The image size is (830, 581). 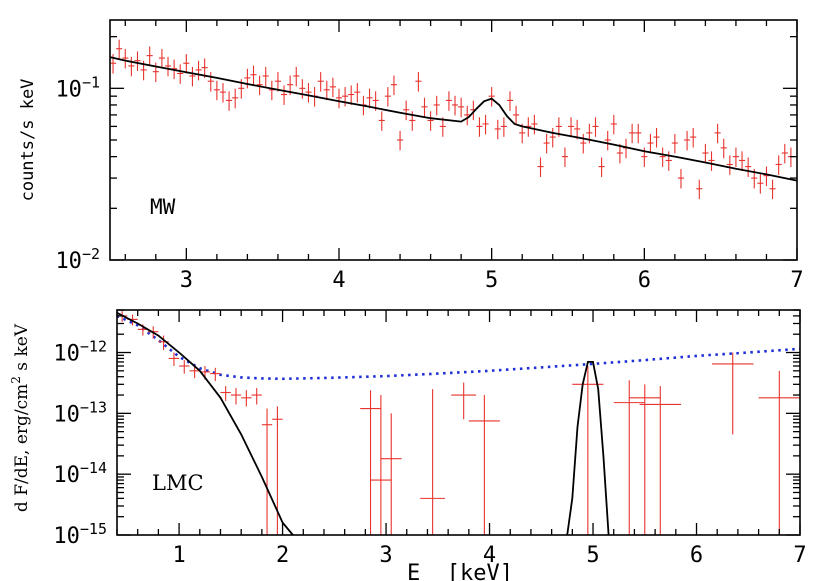 I want to click on y-tick-label: 10−14, so click(x=80, y=473).